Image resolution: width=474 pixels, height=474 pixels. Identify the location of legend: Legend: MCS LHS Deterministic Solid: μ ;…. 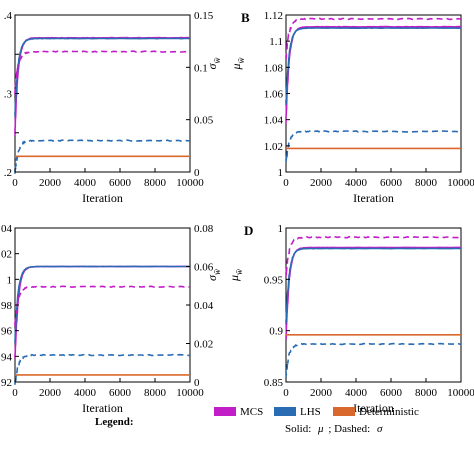
(257, 420).